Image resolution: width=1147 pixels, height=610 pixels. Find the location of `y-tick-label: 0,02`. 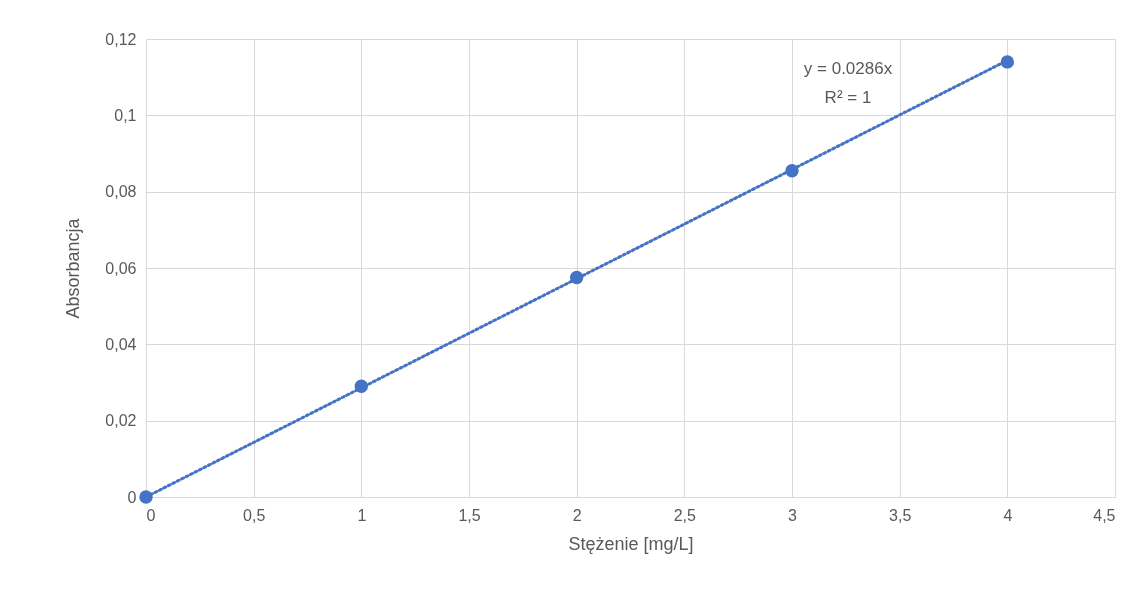

y-tick-label: 0,02 is located at coordinates (121, 421).